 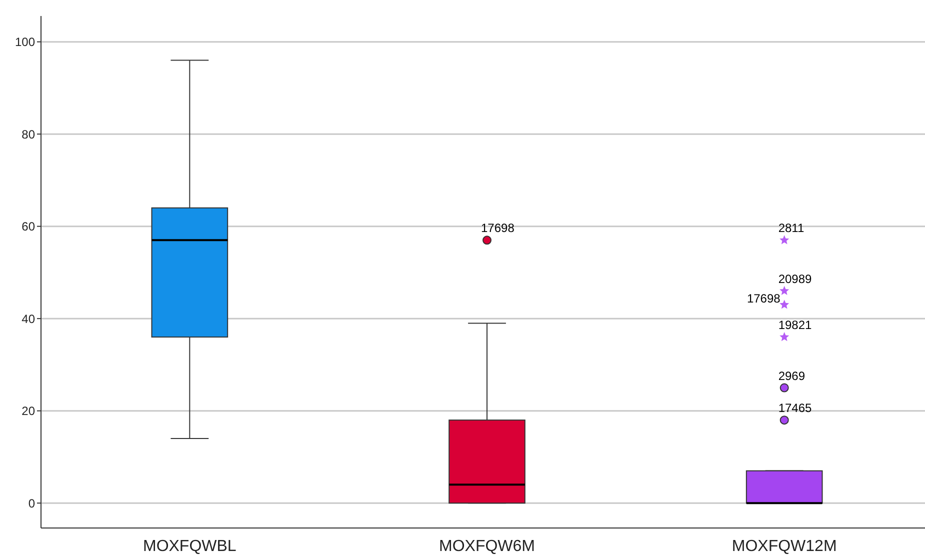 What do you see at coordinates (795, 279) in the screenshot?
I see `annotation: 20989` at bounding box center [795, 279].